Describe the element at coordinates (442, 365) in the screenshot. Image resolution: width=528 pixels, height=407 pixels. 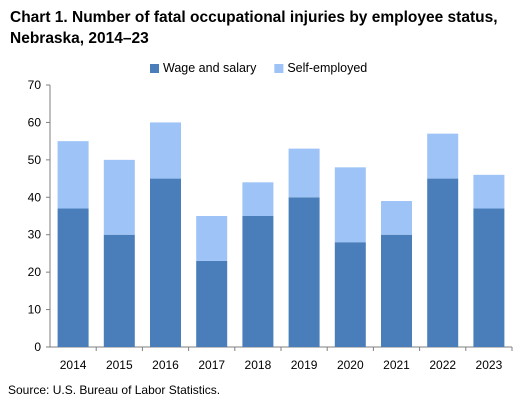
I see `x-tick-label: 2022` at that location.